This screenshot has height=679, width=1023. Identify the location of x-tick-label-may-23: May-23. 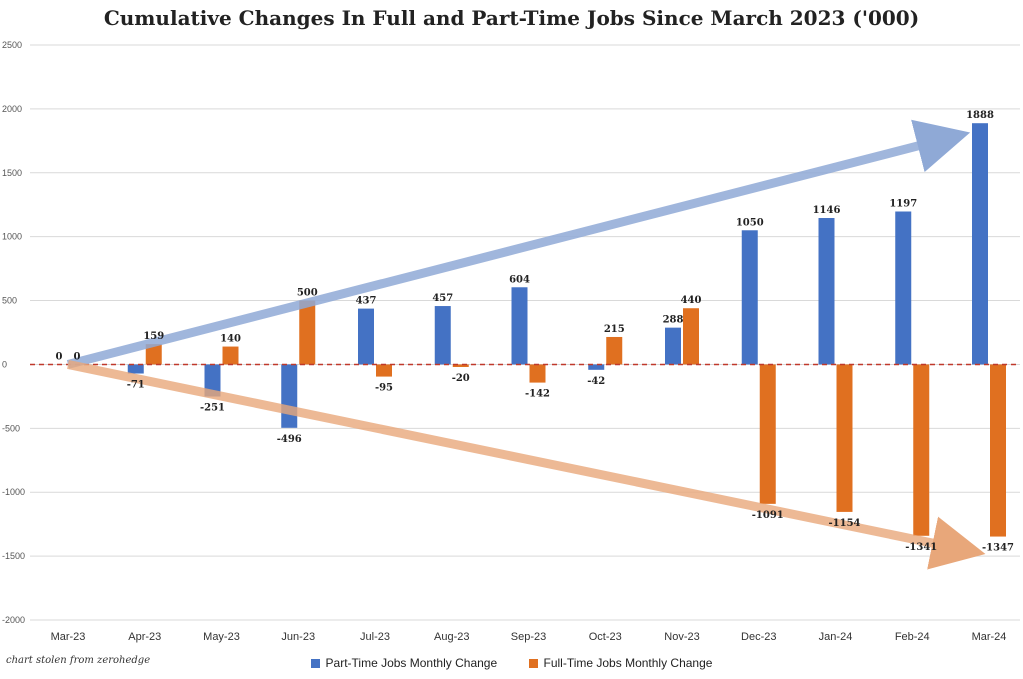
(221, 637).